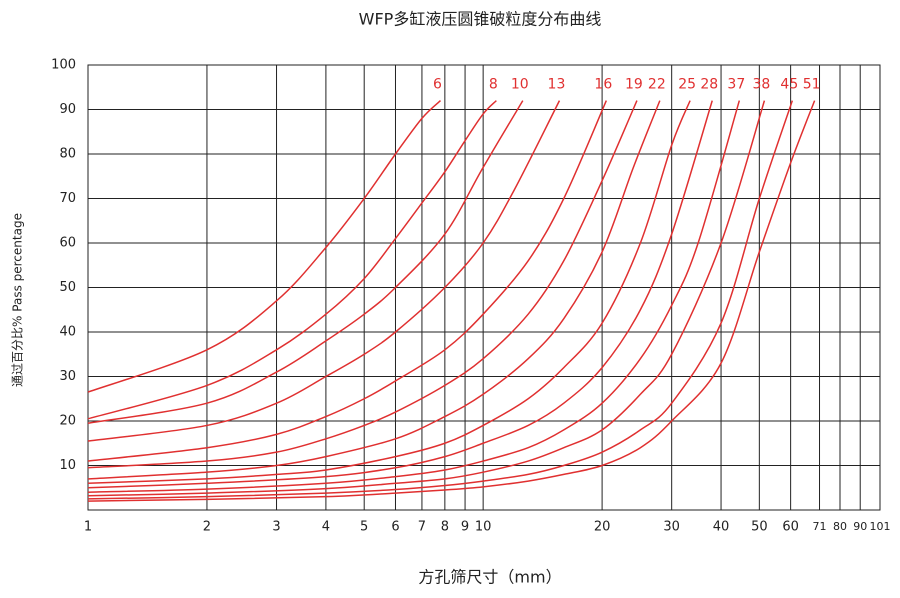  I want to click on x-tick-label: 71, so click(820, 526).